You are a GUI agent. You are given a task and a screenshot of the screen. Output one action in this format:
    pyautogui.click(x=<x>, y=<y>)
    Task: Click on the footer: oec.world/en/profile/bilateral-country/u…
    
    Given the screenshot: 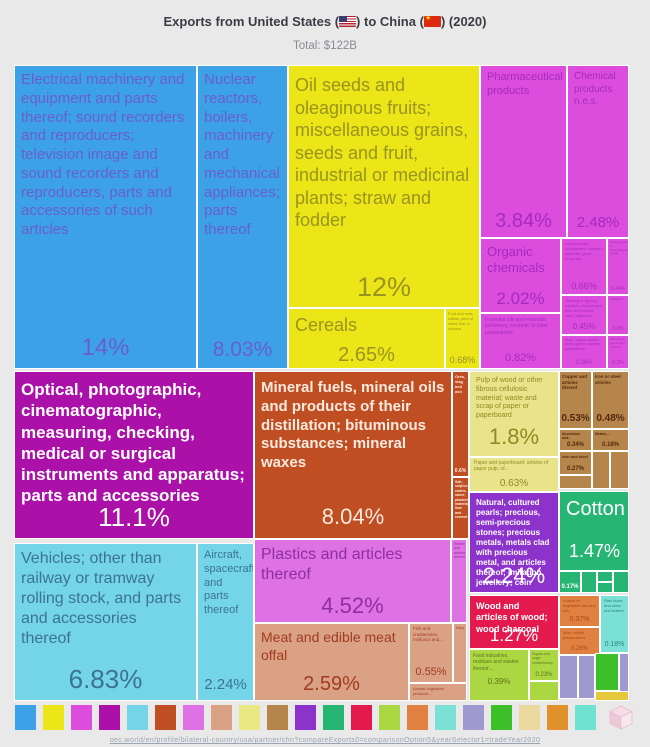 What is the action you would take?
    pyautogui.click(x=325, y=738)
    